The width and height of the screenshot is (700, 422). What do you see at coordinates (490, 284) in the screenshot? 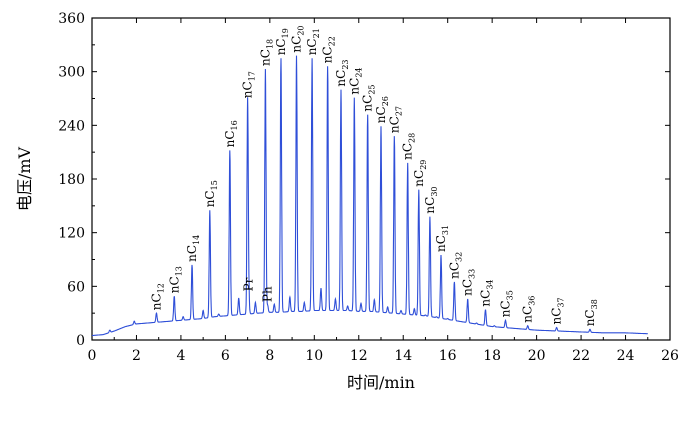
I see `peak-label-sub: 34` at bounding box center [490, 284].